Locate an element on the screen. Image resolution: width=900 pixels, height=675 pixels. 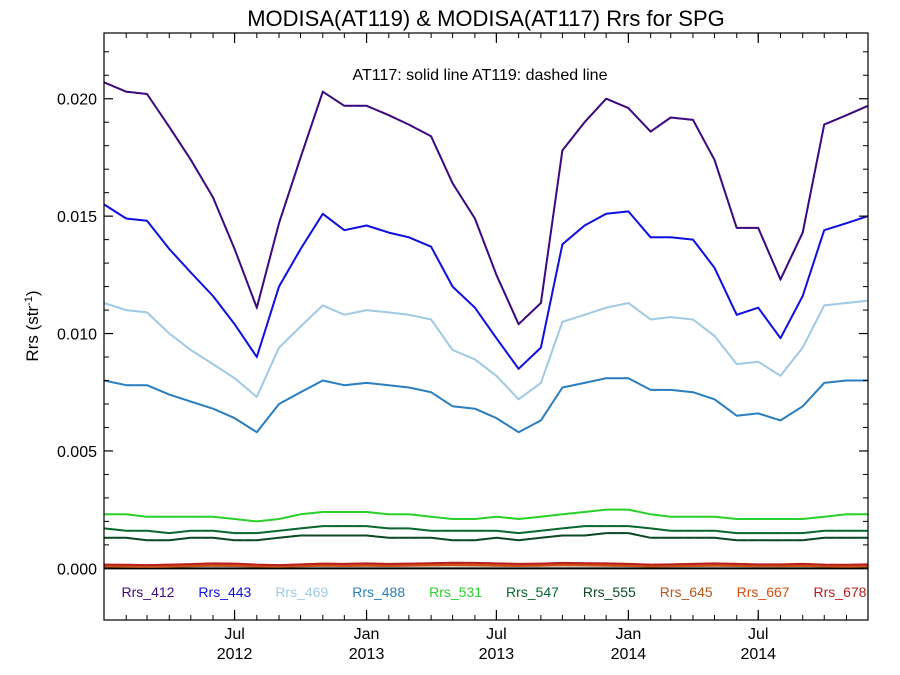
series-line-rrs-488-at119 is located at coordinates (485, 405).